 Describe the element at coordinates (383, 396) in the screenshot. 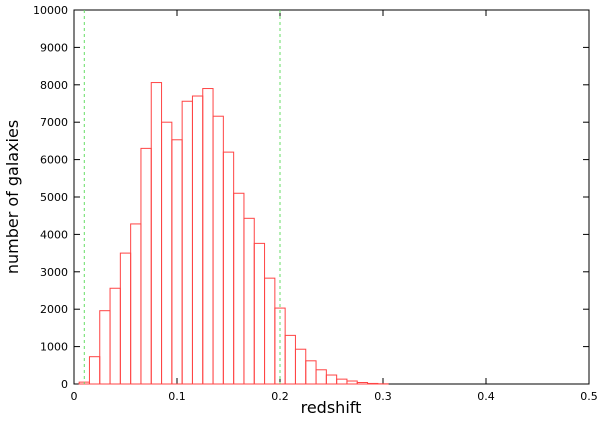

I see `x-tick-label: 0.3` at that location.